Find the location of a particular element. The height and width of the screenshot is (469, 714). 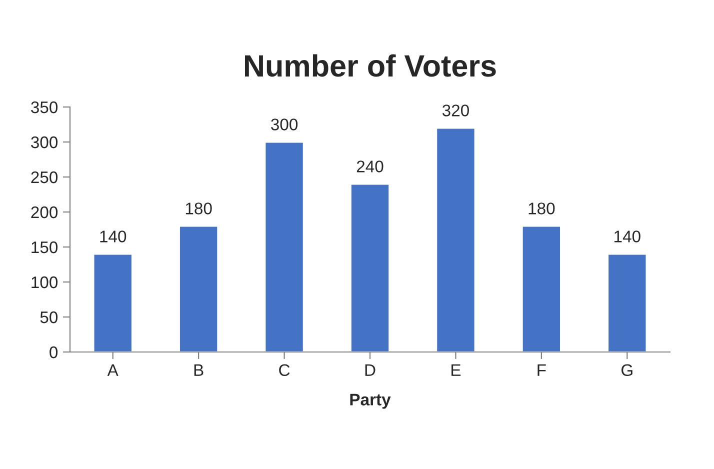

y-tick-label: 250 is located at coordinates (44, 177).